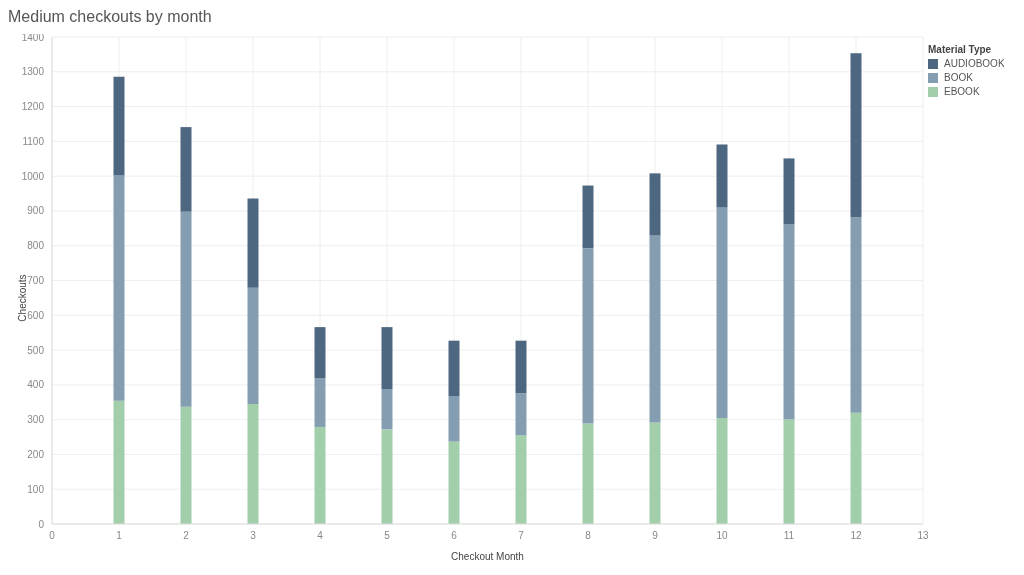 Image resolution: width=1024 pixels, height=575 pixels. I want to click on y-tick-label: 1200, so click(33, 107).